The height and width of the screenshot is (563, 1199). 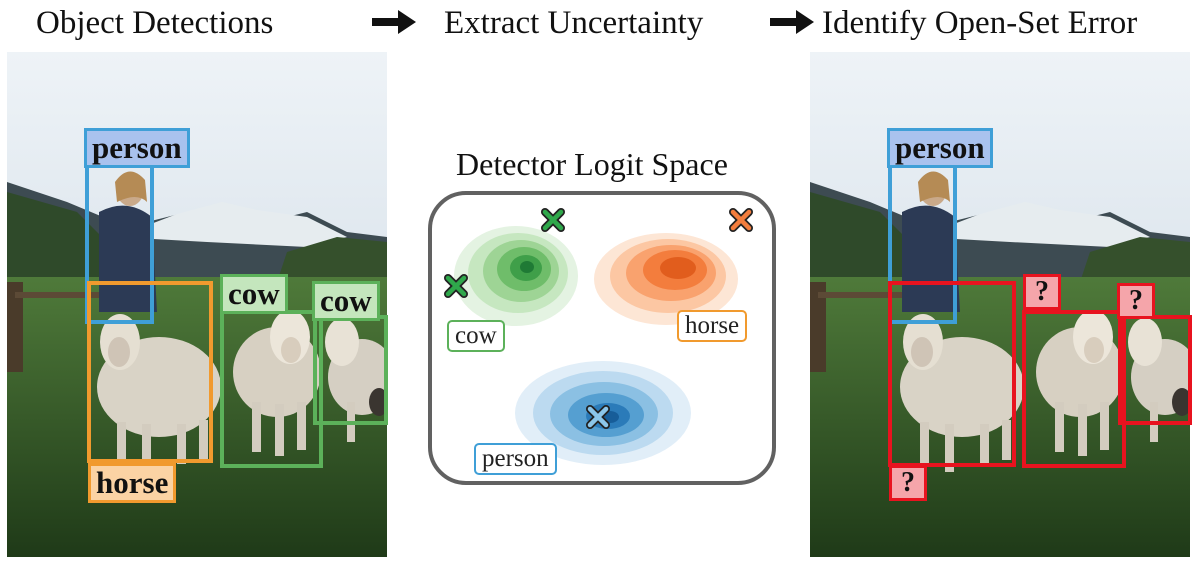 I want to click on cow-cluster-label: cow, so click(x=476, y=336).